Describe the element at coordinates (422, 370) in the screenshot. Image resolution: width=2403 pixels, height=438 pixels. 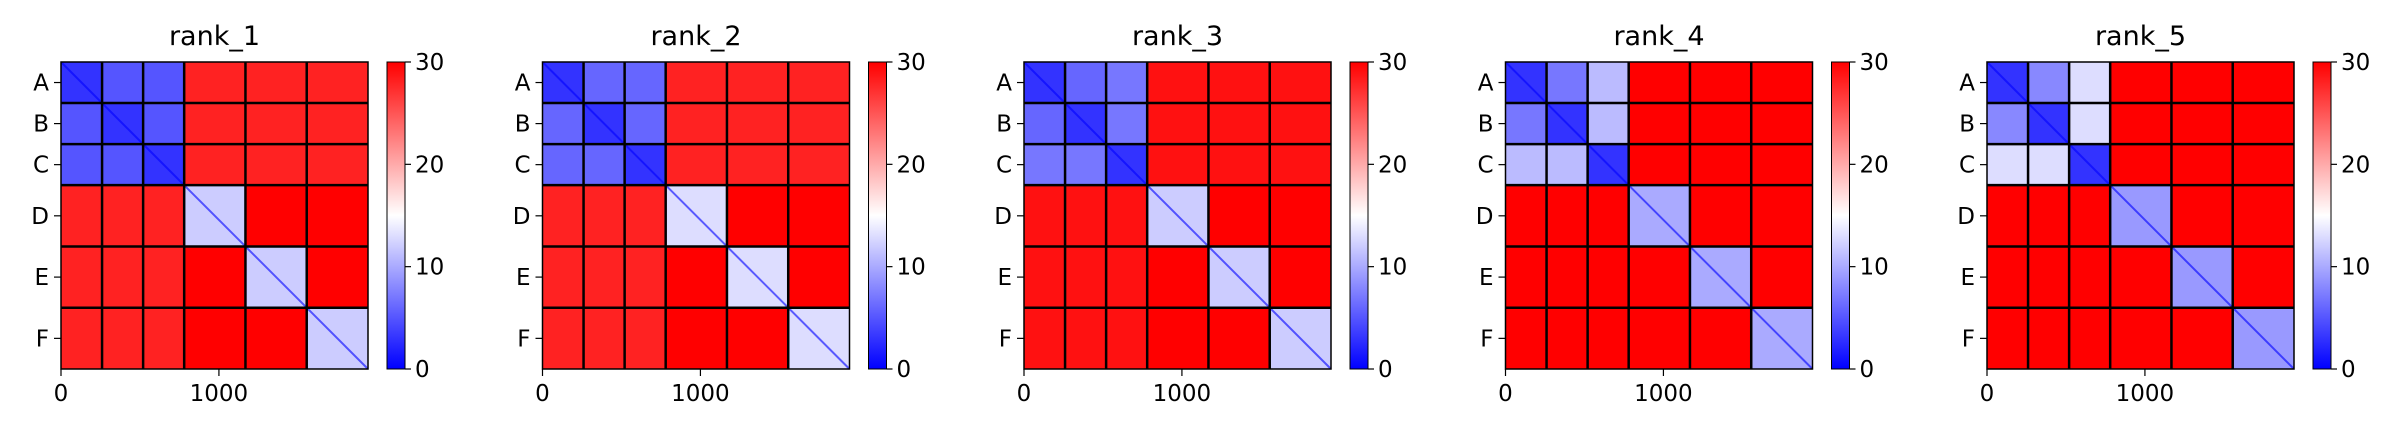
I see `colorbar-tick-label: 0` at that location.